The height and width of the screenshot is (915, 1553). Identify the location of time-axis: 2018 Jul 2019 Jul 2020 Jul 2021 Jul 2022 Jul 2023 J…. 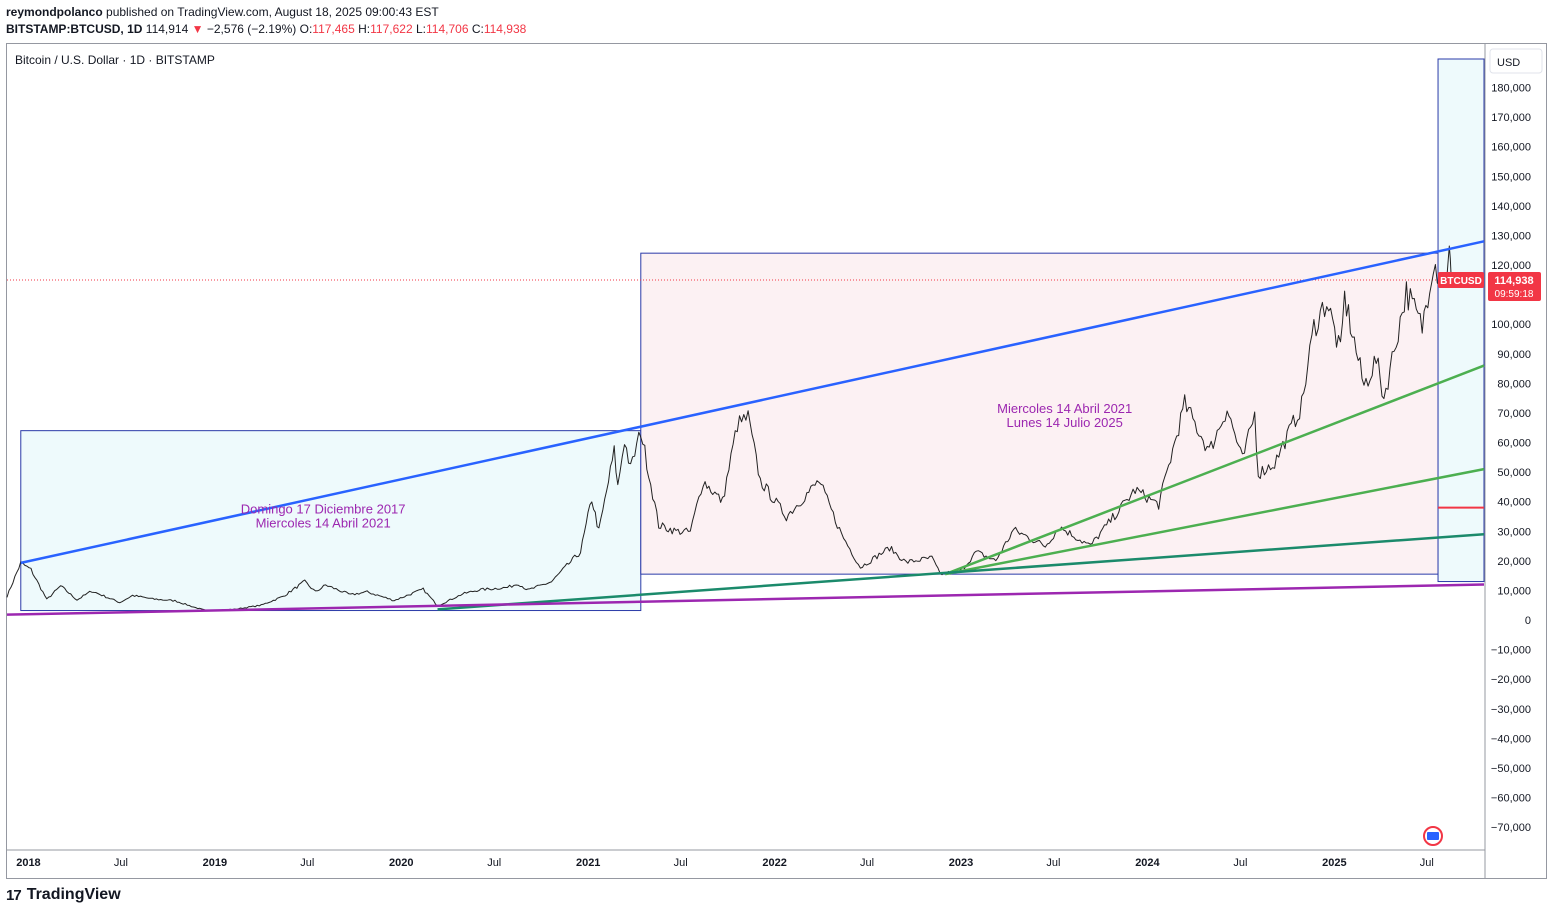
(746, 859).